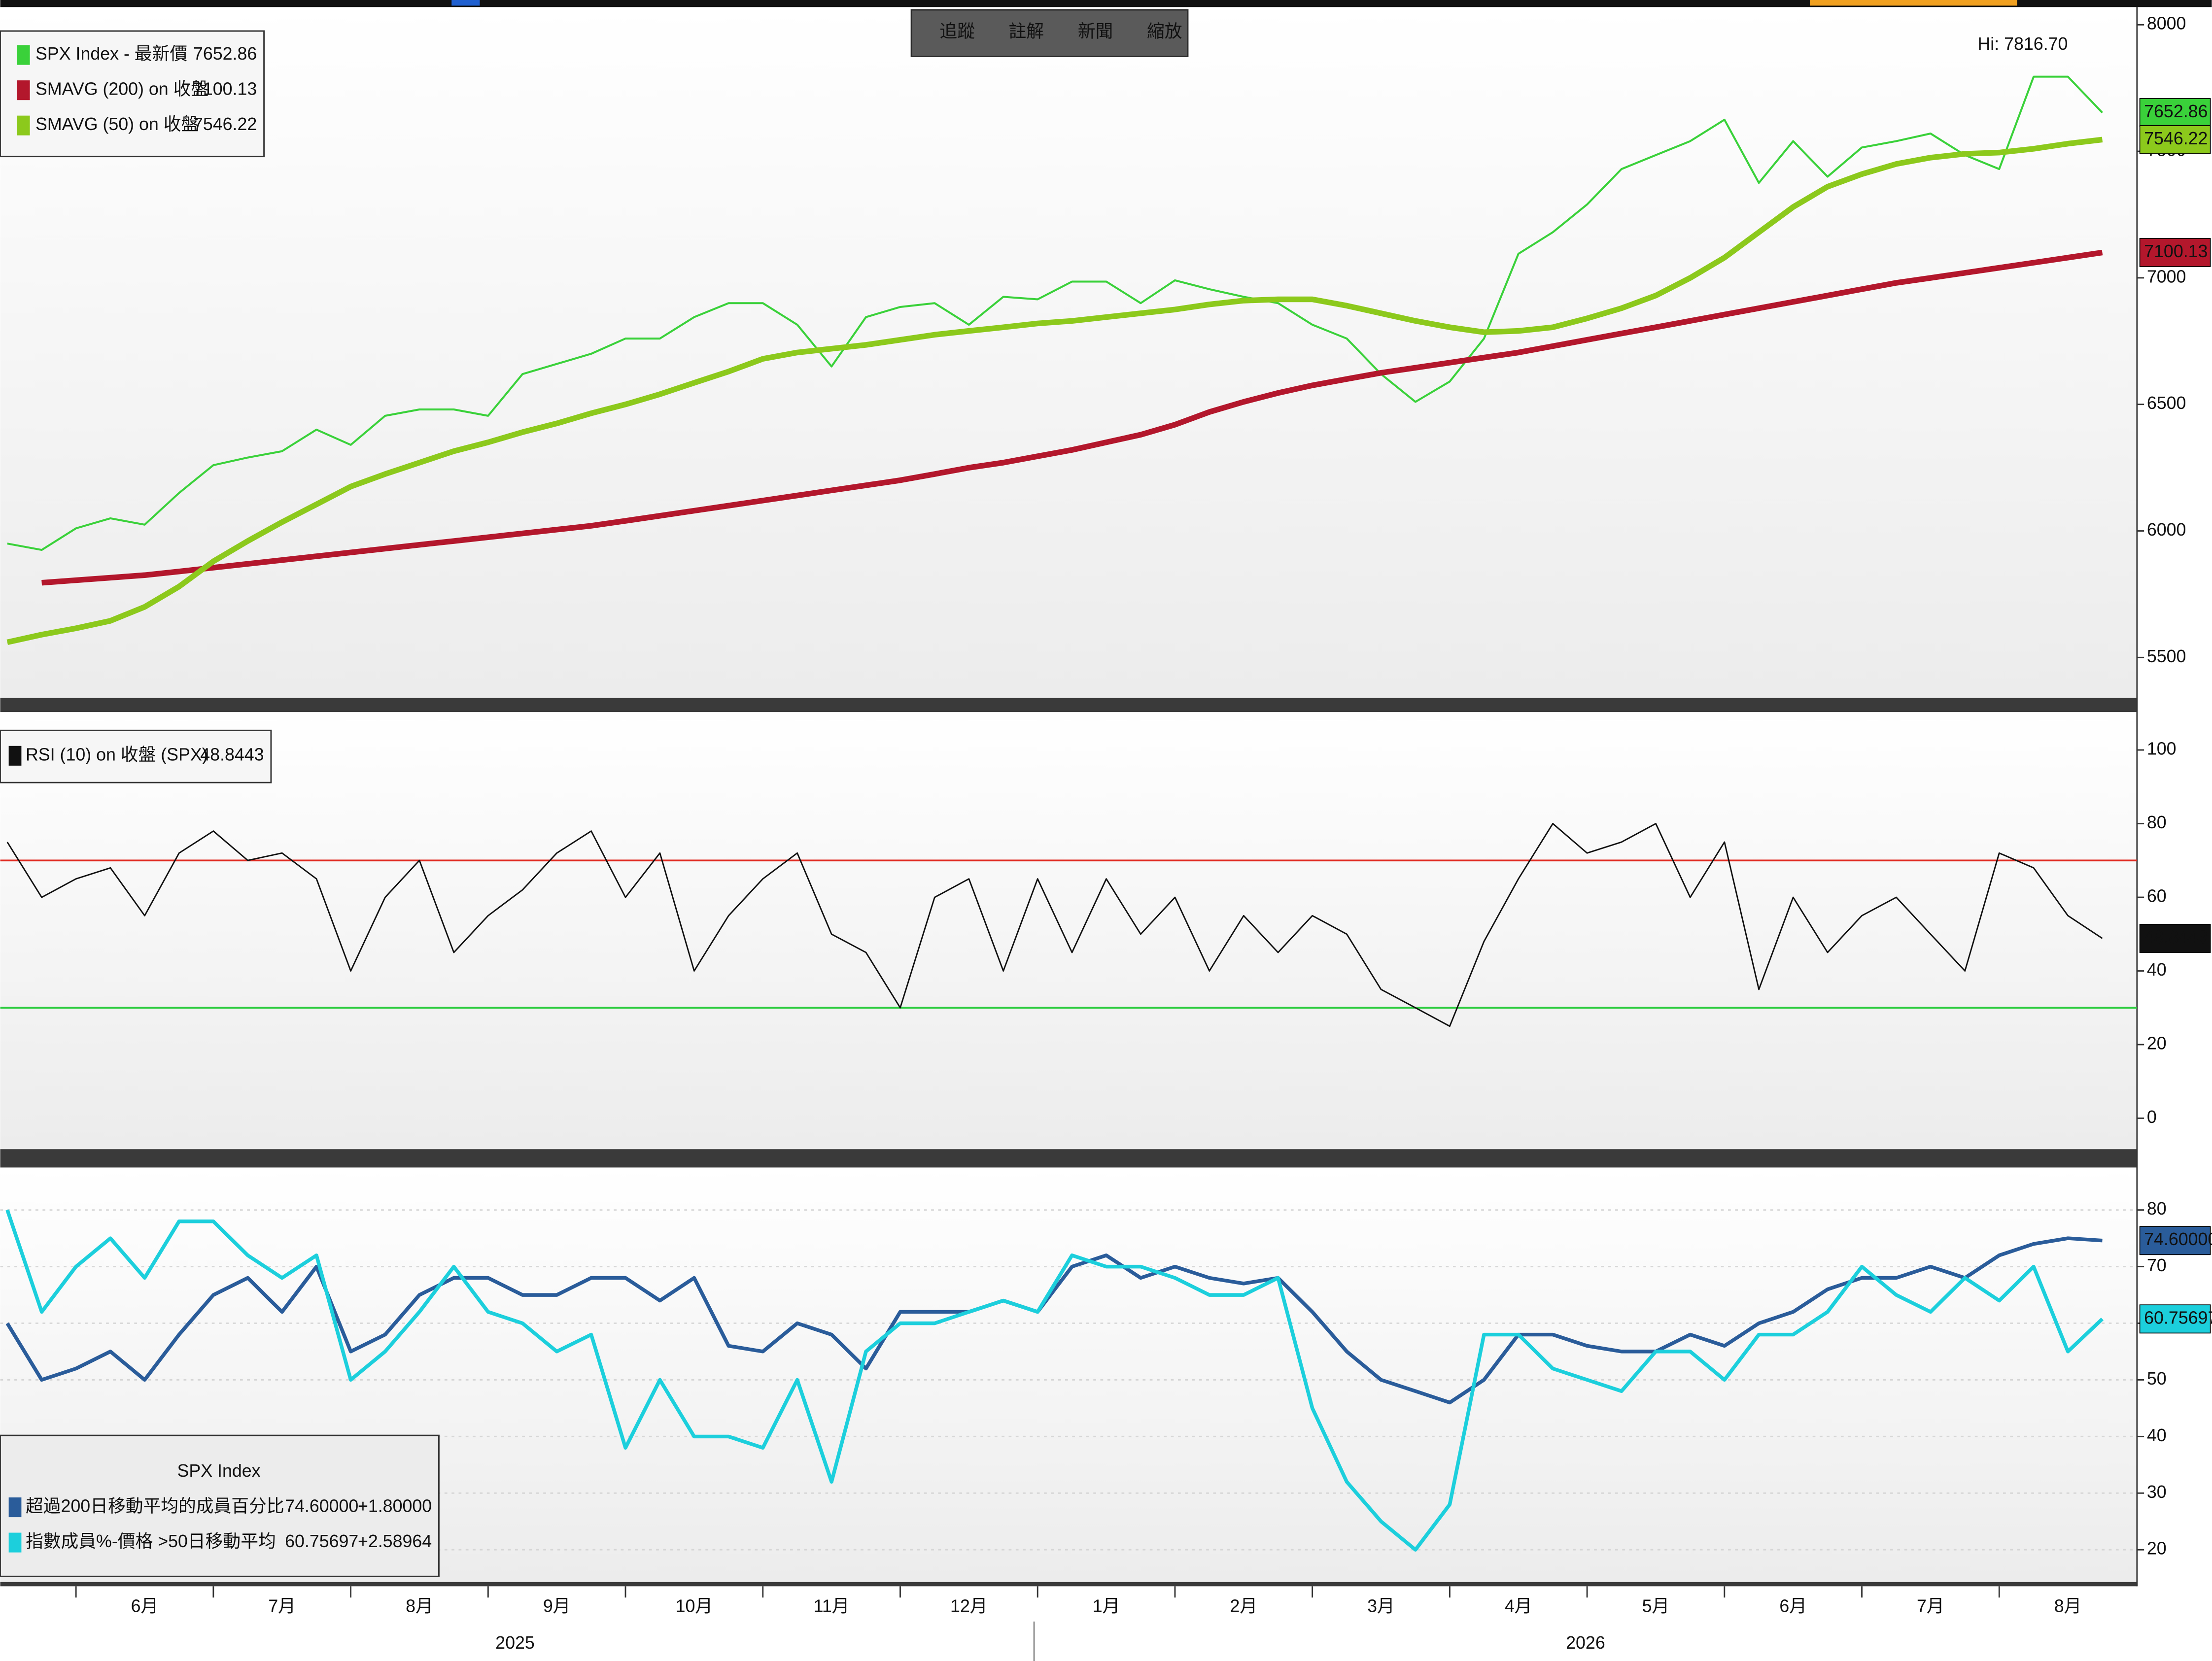 The image size is (2212, 1661). What do you see at coordinates (321, 1506) in the screenshot?
I see `legend-value: 74.60000` at bounding box center [321, 1506].